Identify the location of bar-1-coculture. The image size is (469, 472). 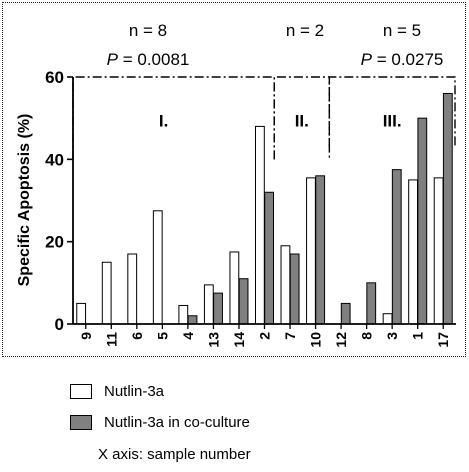
(422, 221).